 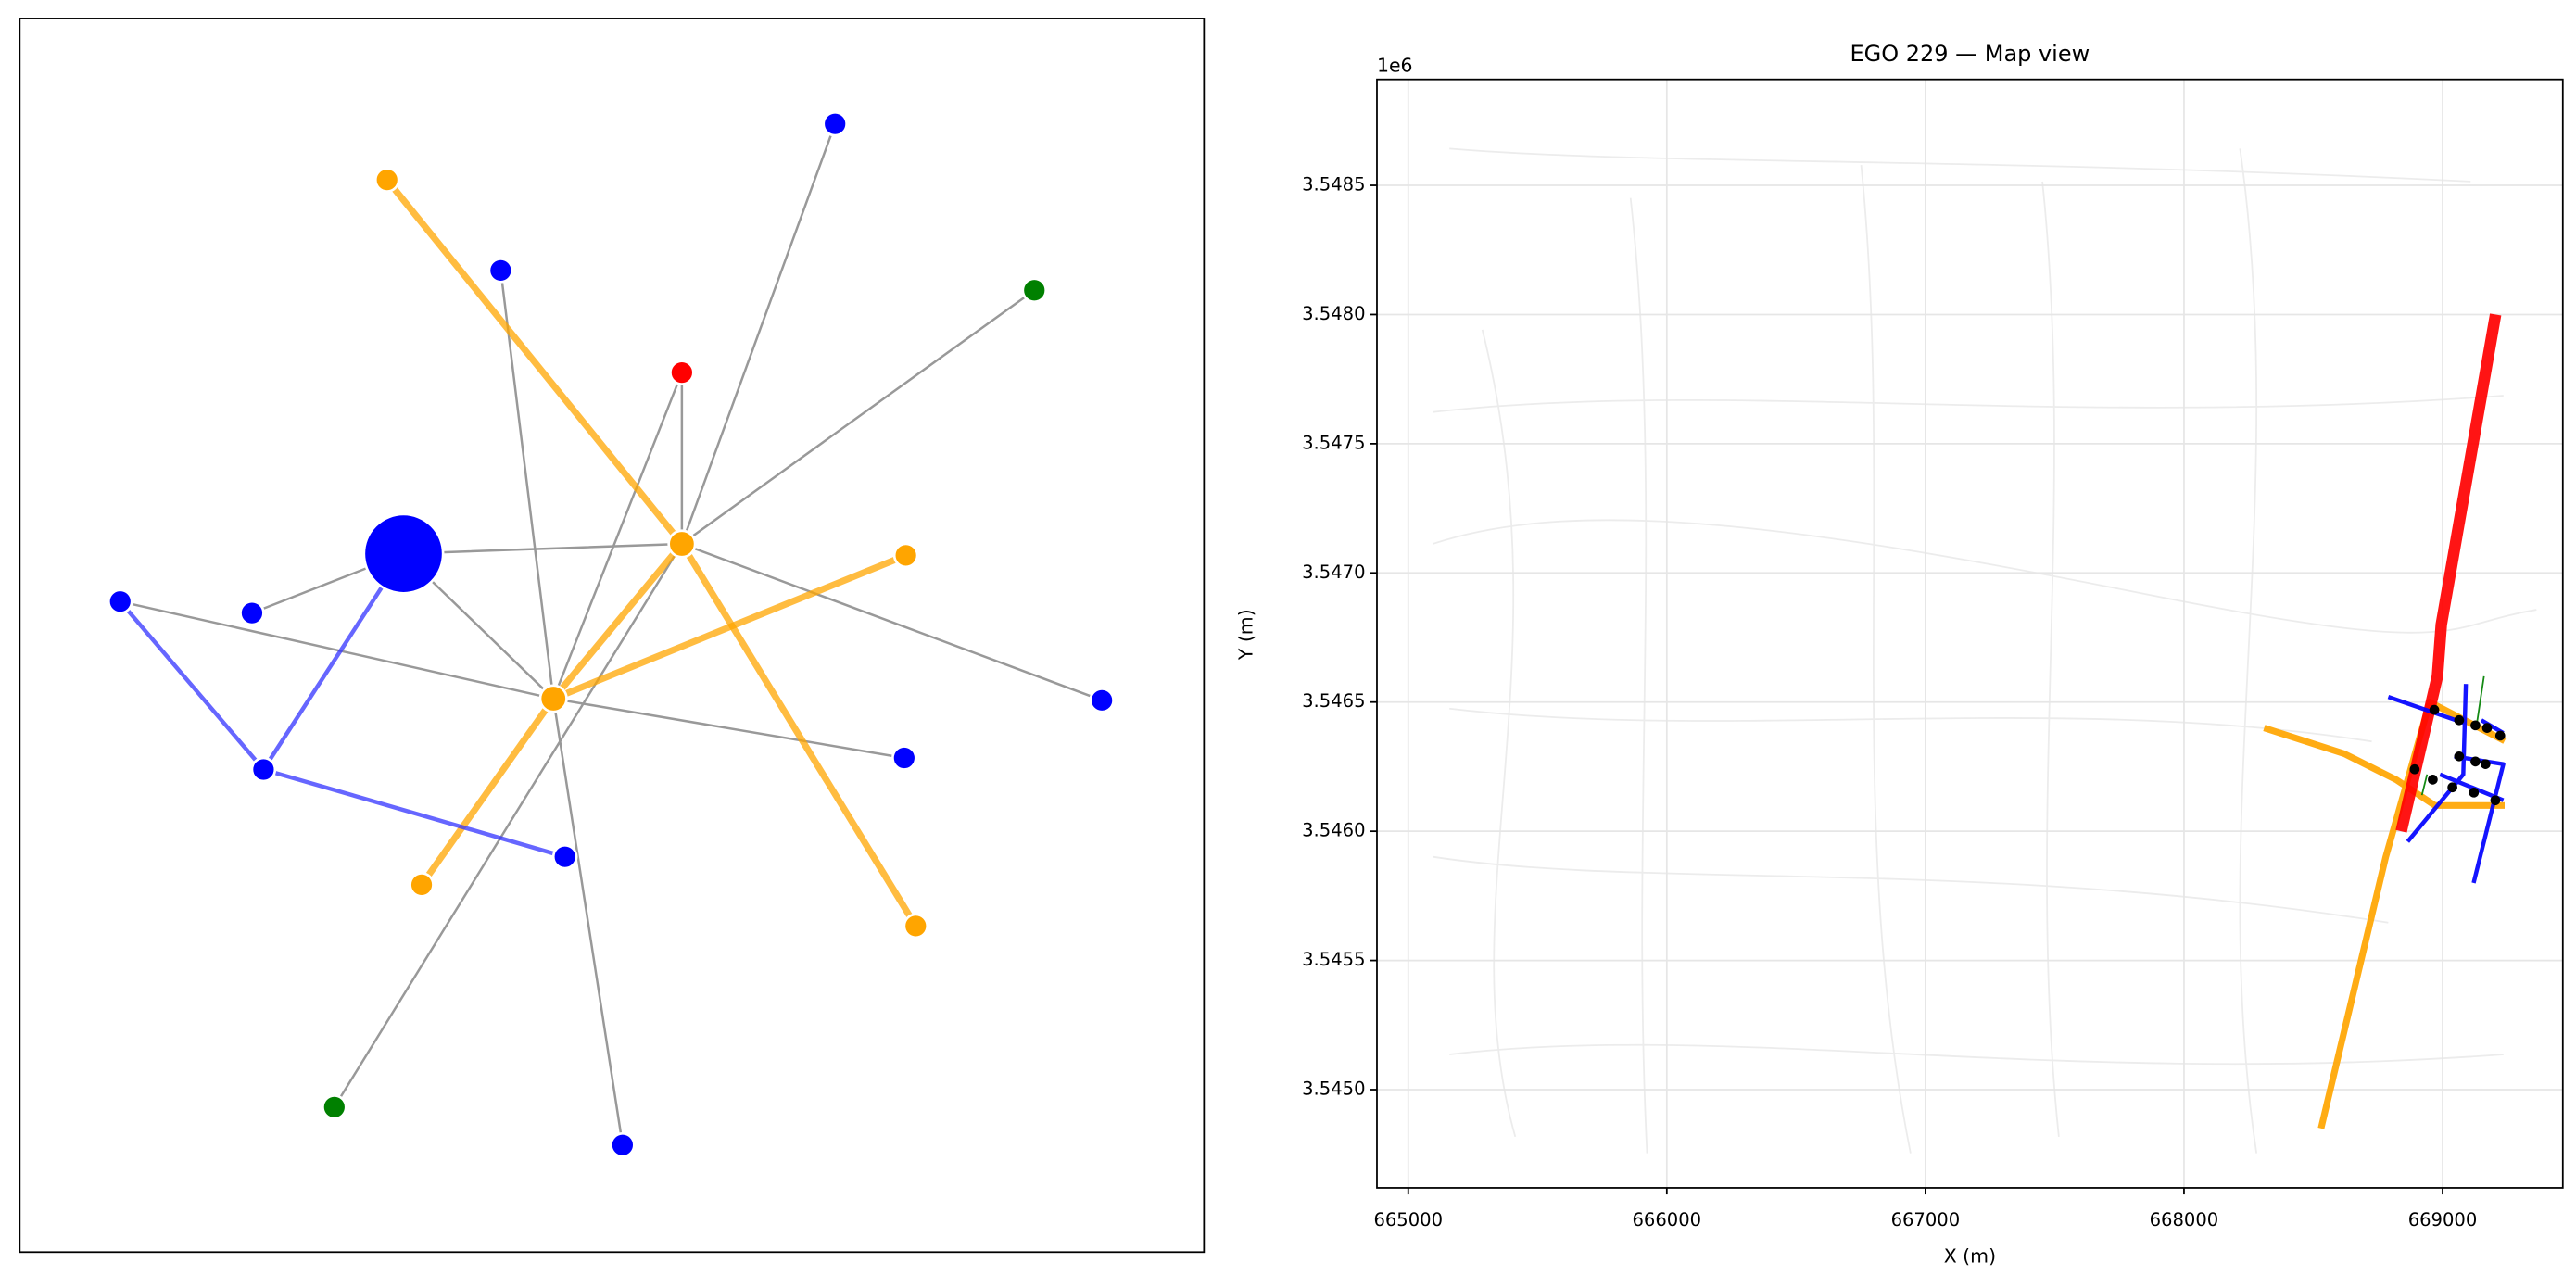 I want to click on map-title: EGO 229 — Map view, so click(x=1970, y=54).